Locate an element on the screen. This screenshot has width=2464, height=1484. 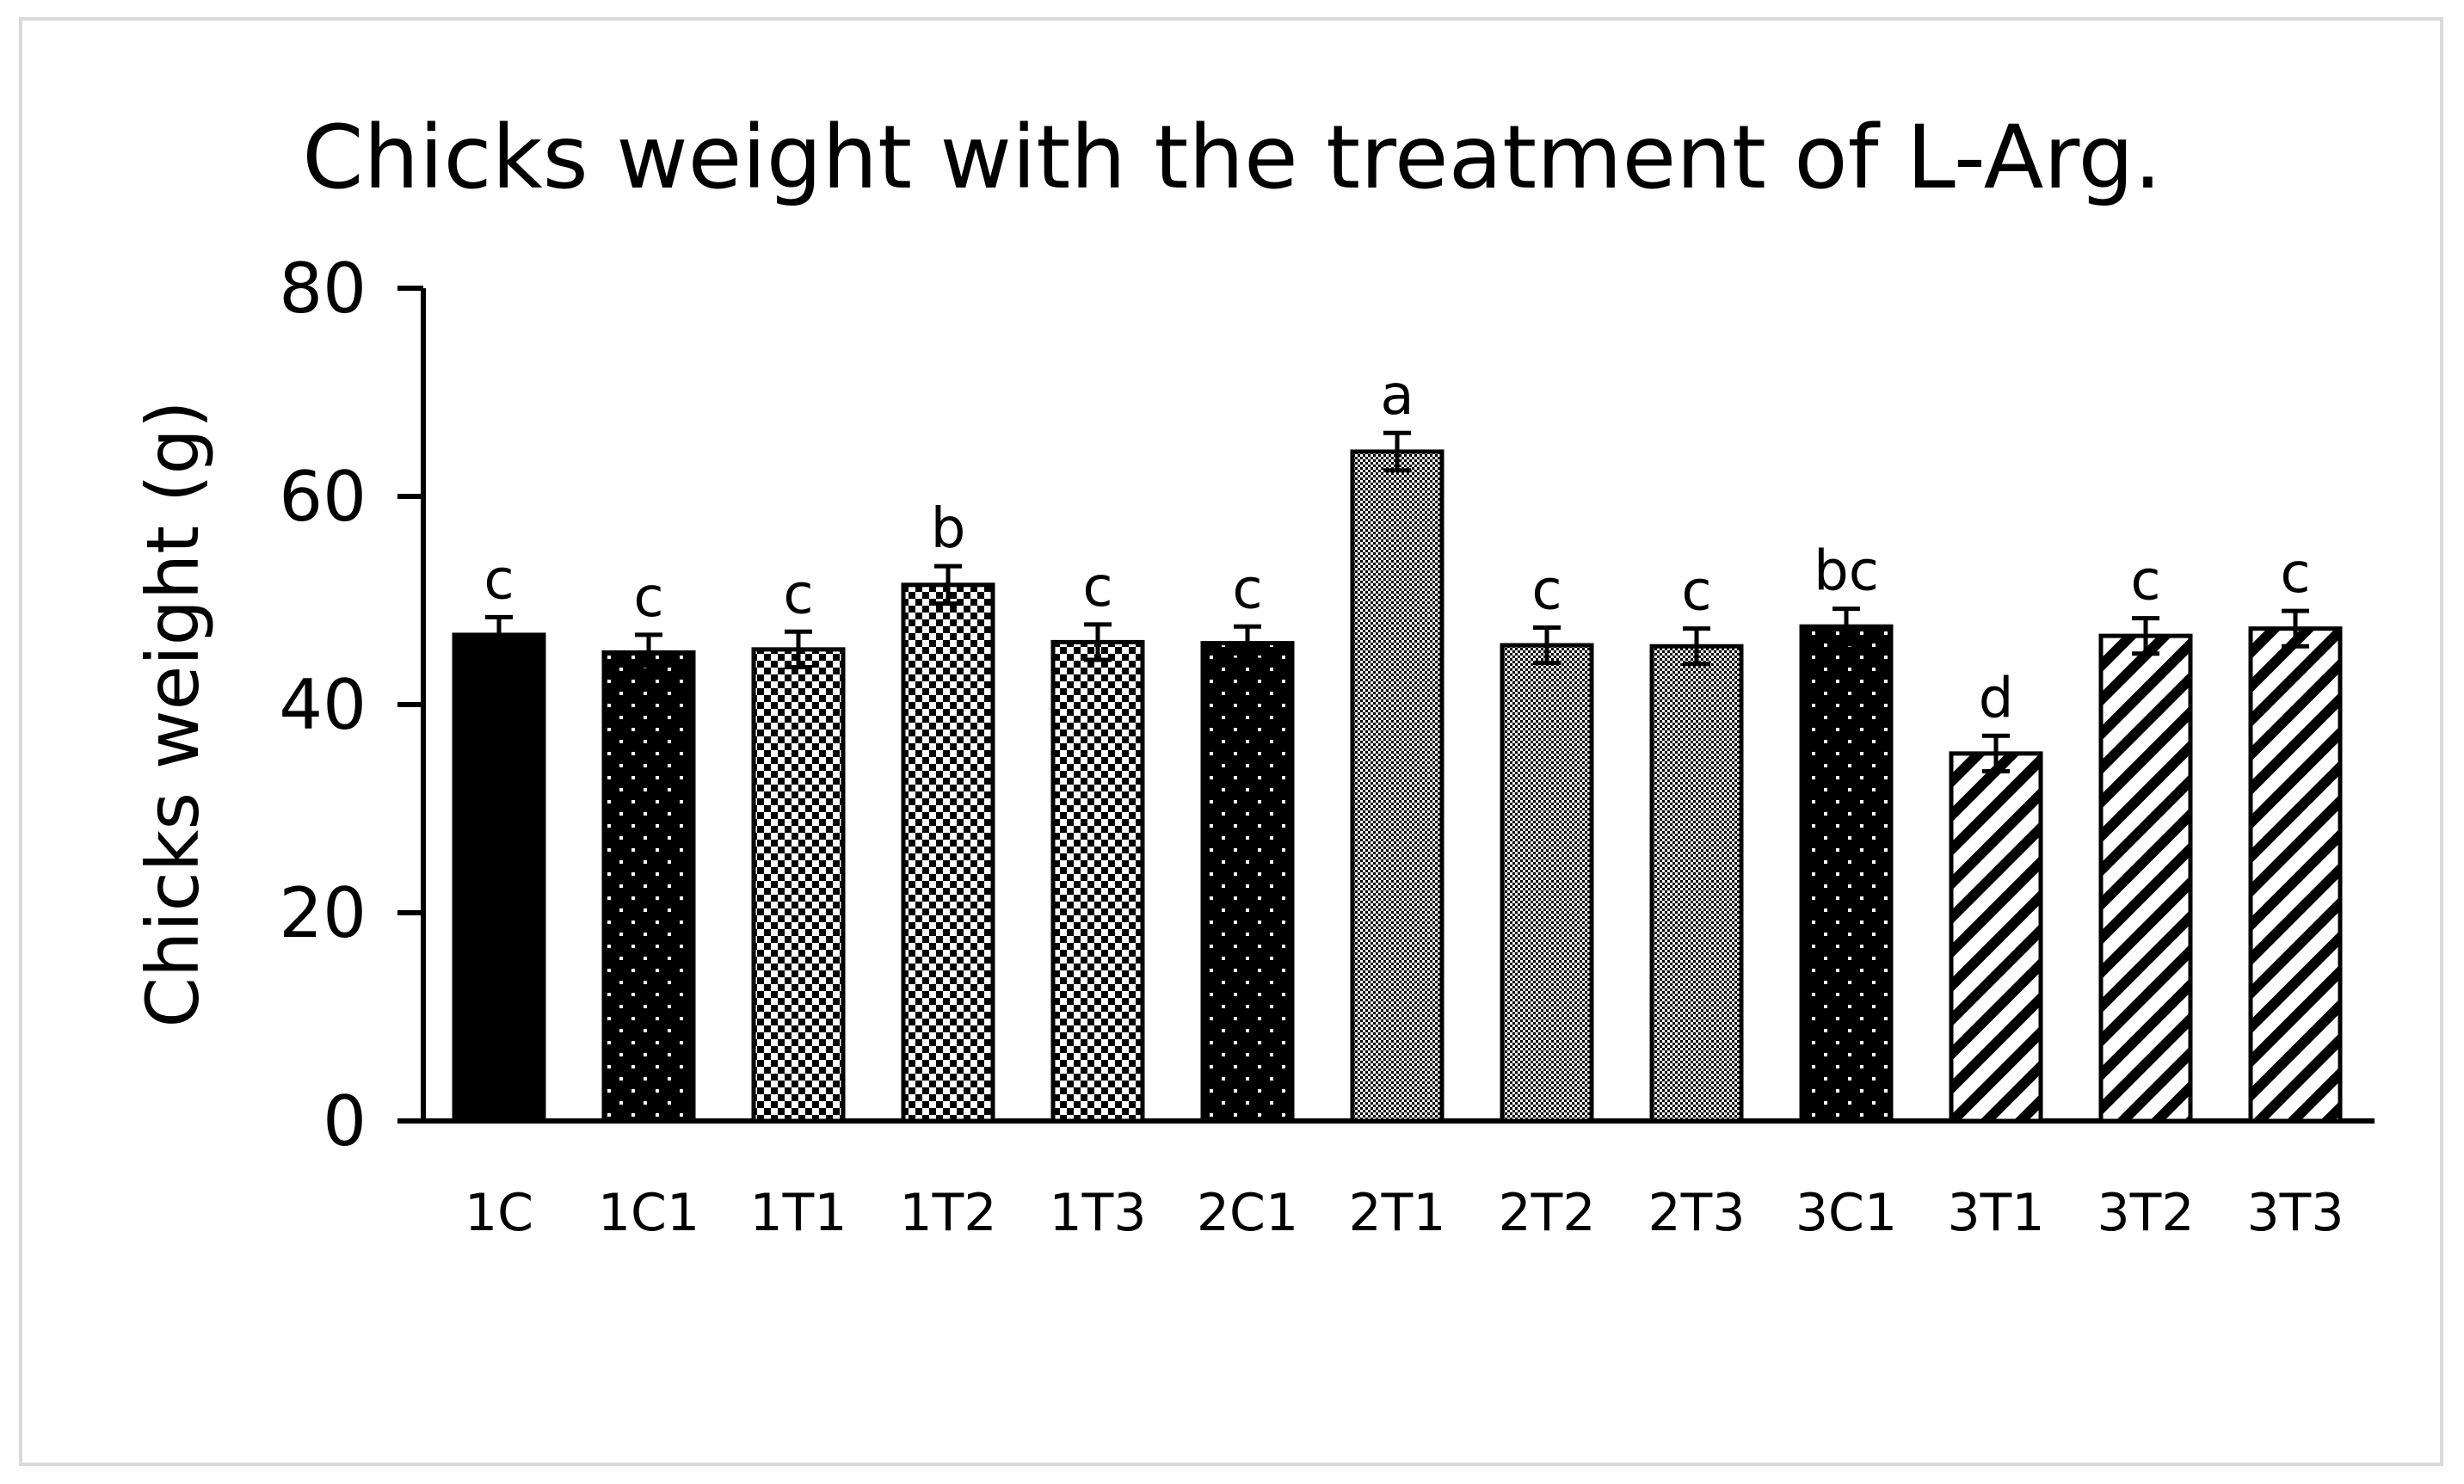
category-label: 3T2 is located at coordinates (2146, 1213).